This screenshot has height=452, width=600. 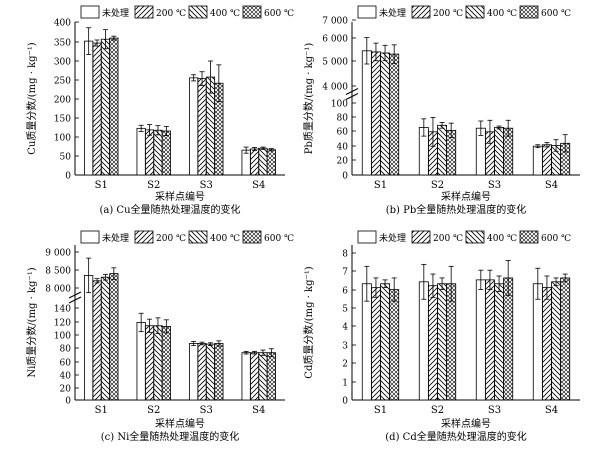 What do you see at coordinates (345, 310) in the screenshot?
I see `y-tick-label: 5` at bounding box center [345, 310].